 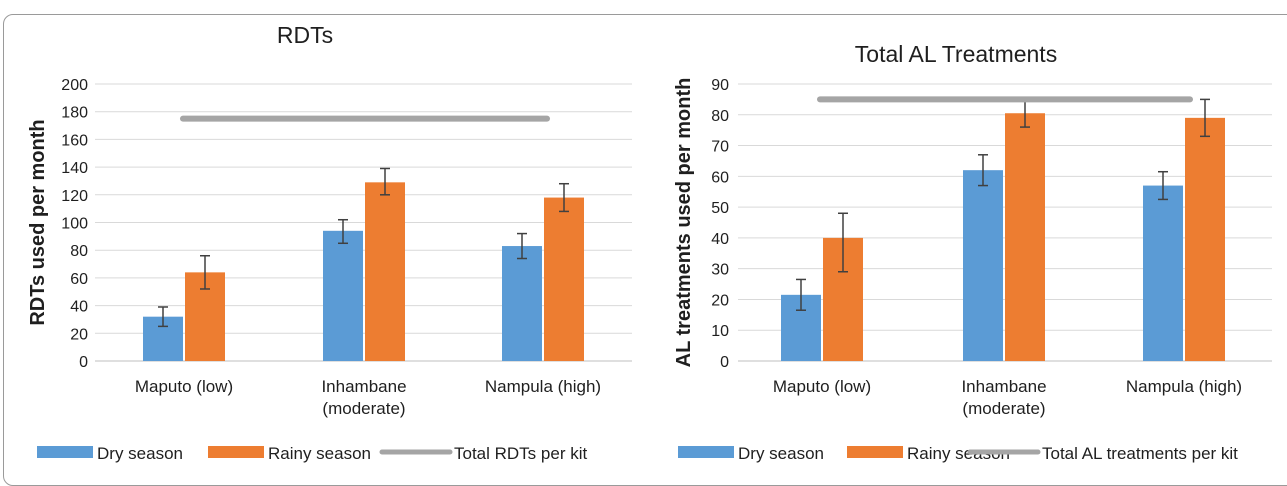 I want to click on y-tick-label: 200, so click(x=74, y=85).